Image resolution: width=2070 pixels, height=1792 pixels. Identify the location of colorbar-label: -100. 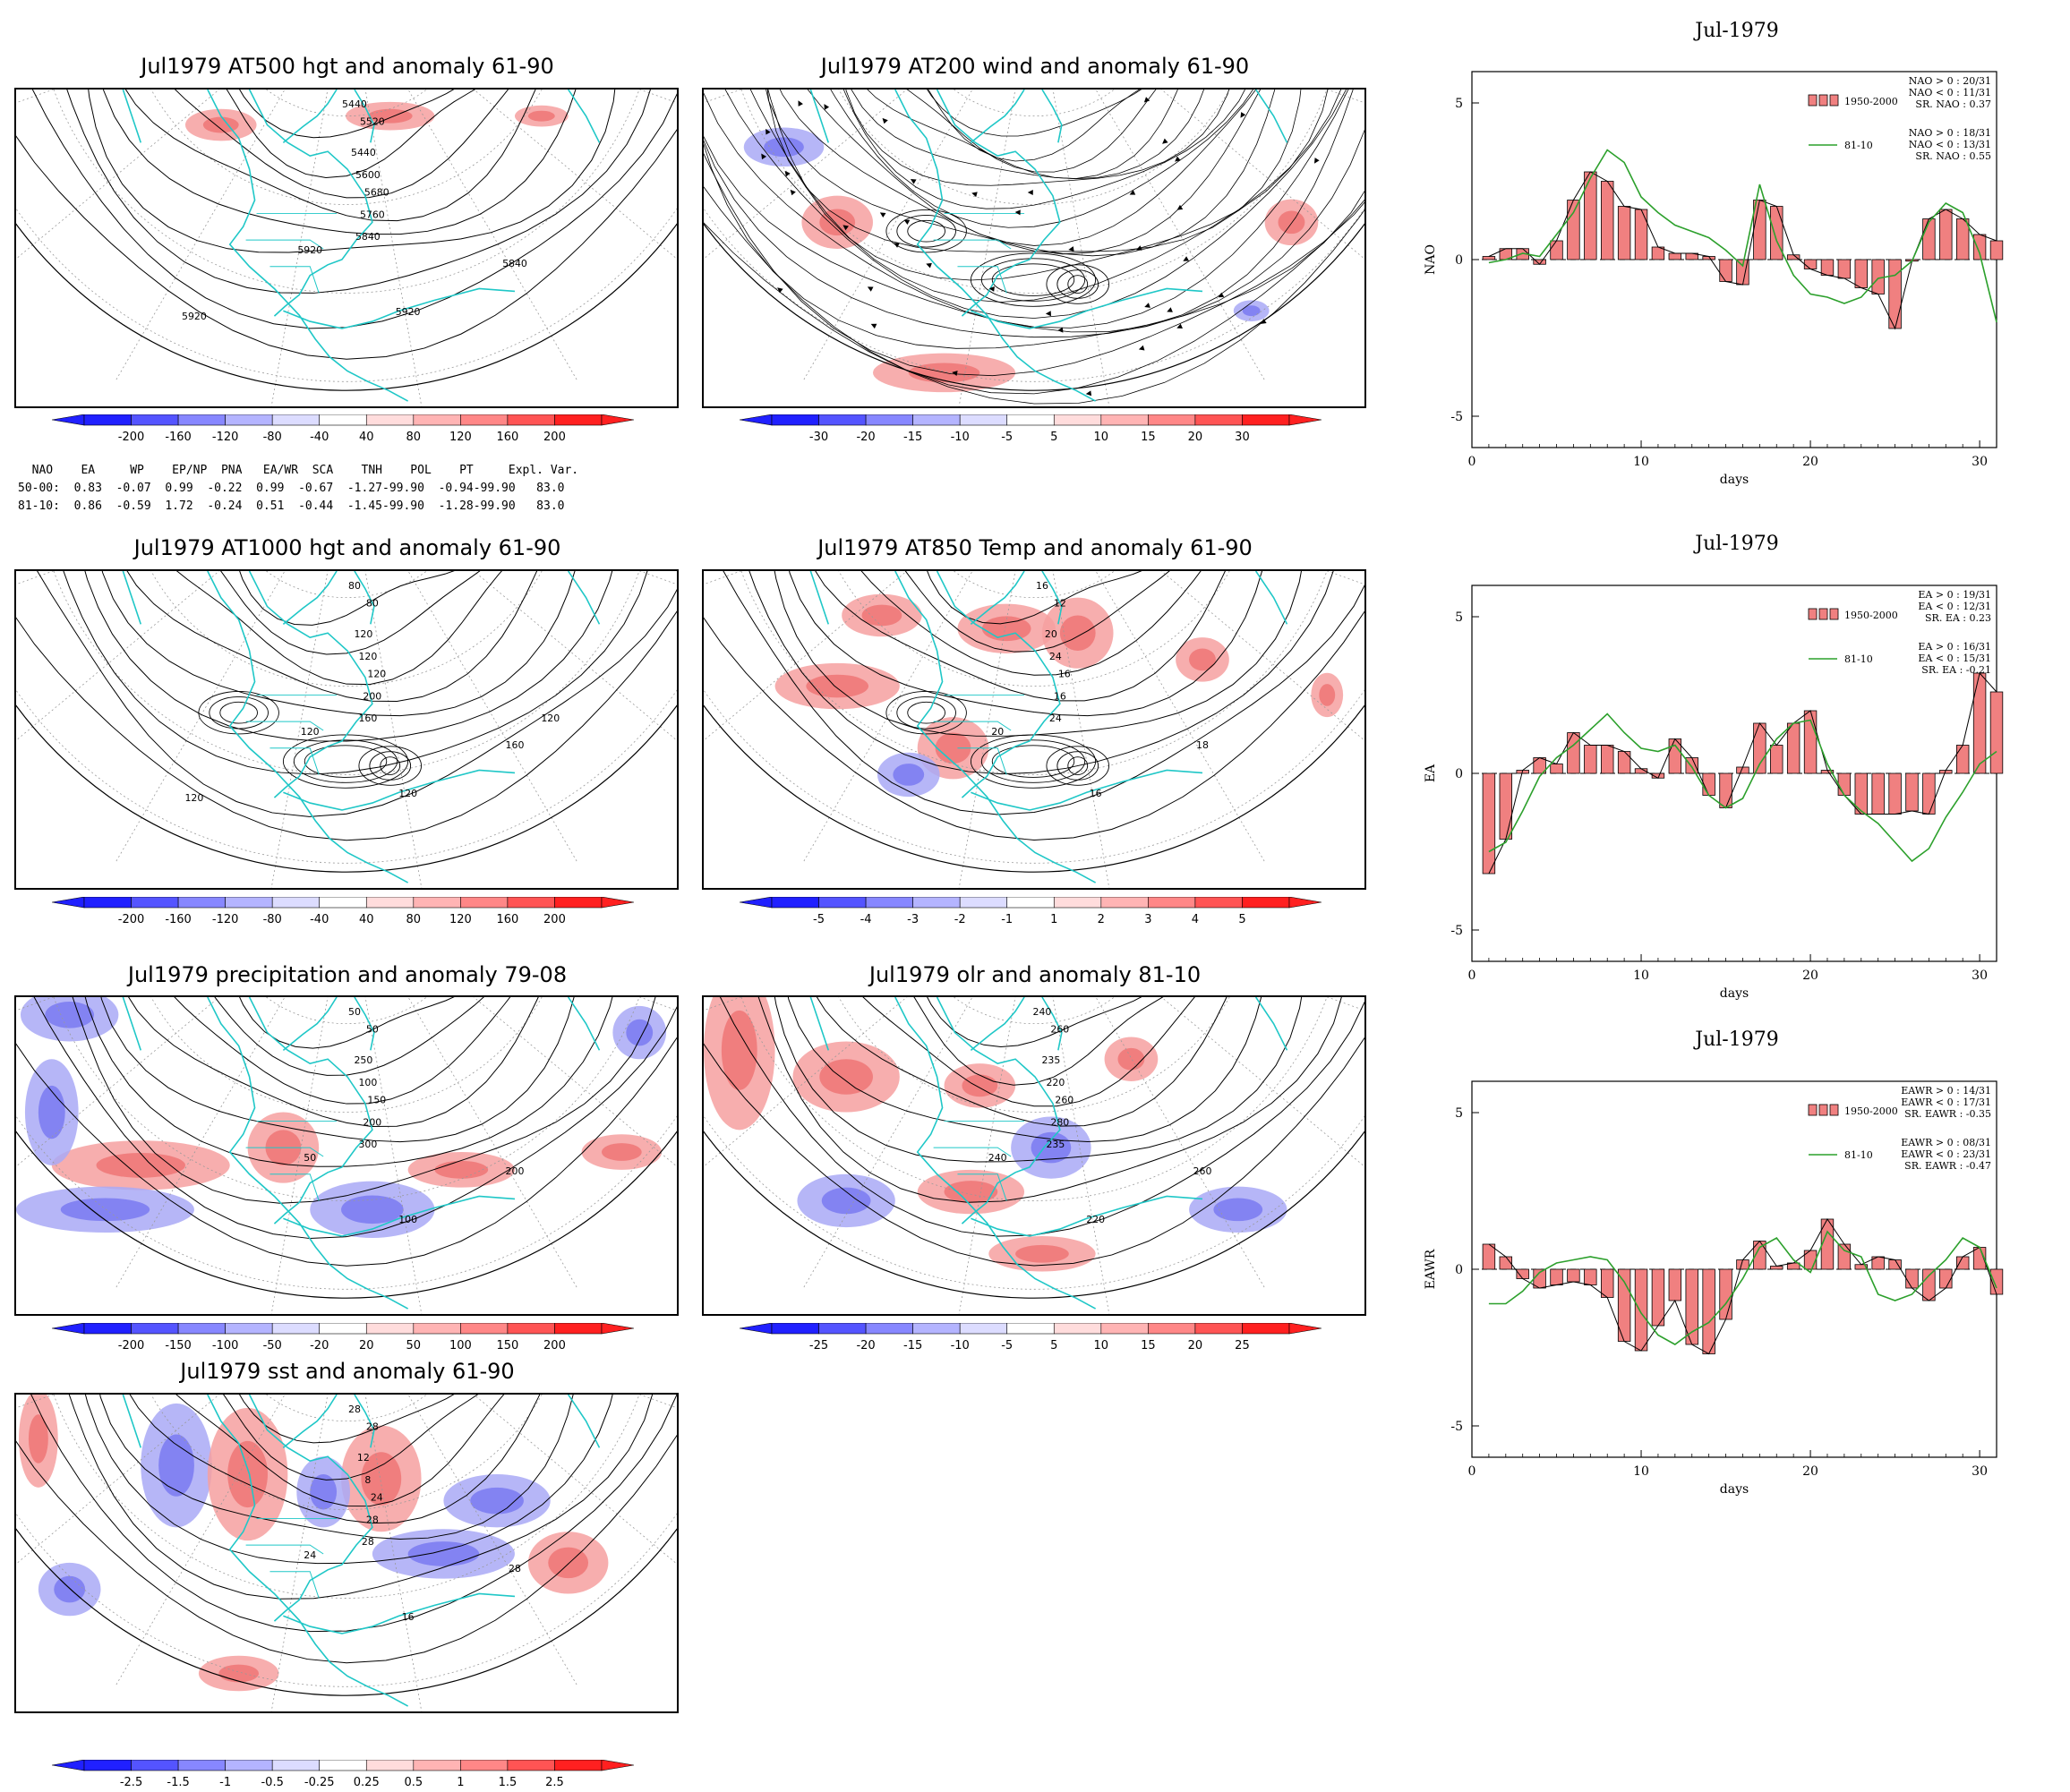
(225, 1345).